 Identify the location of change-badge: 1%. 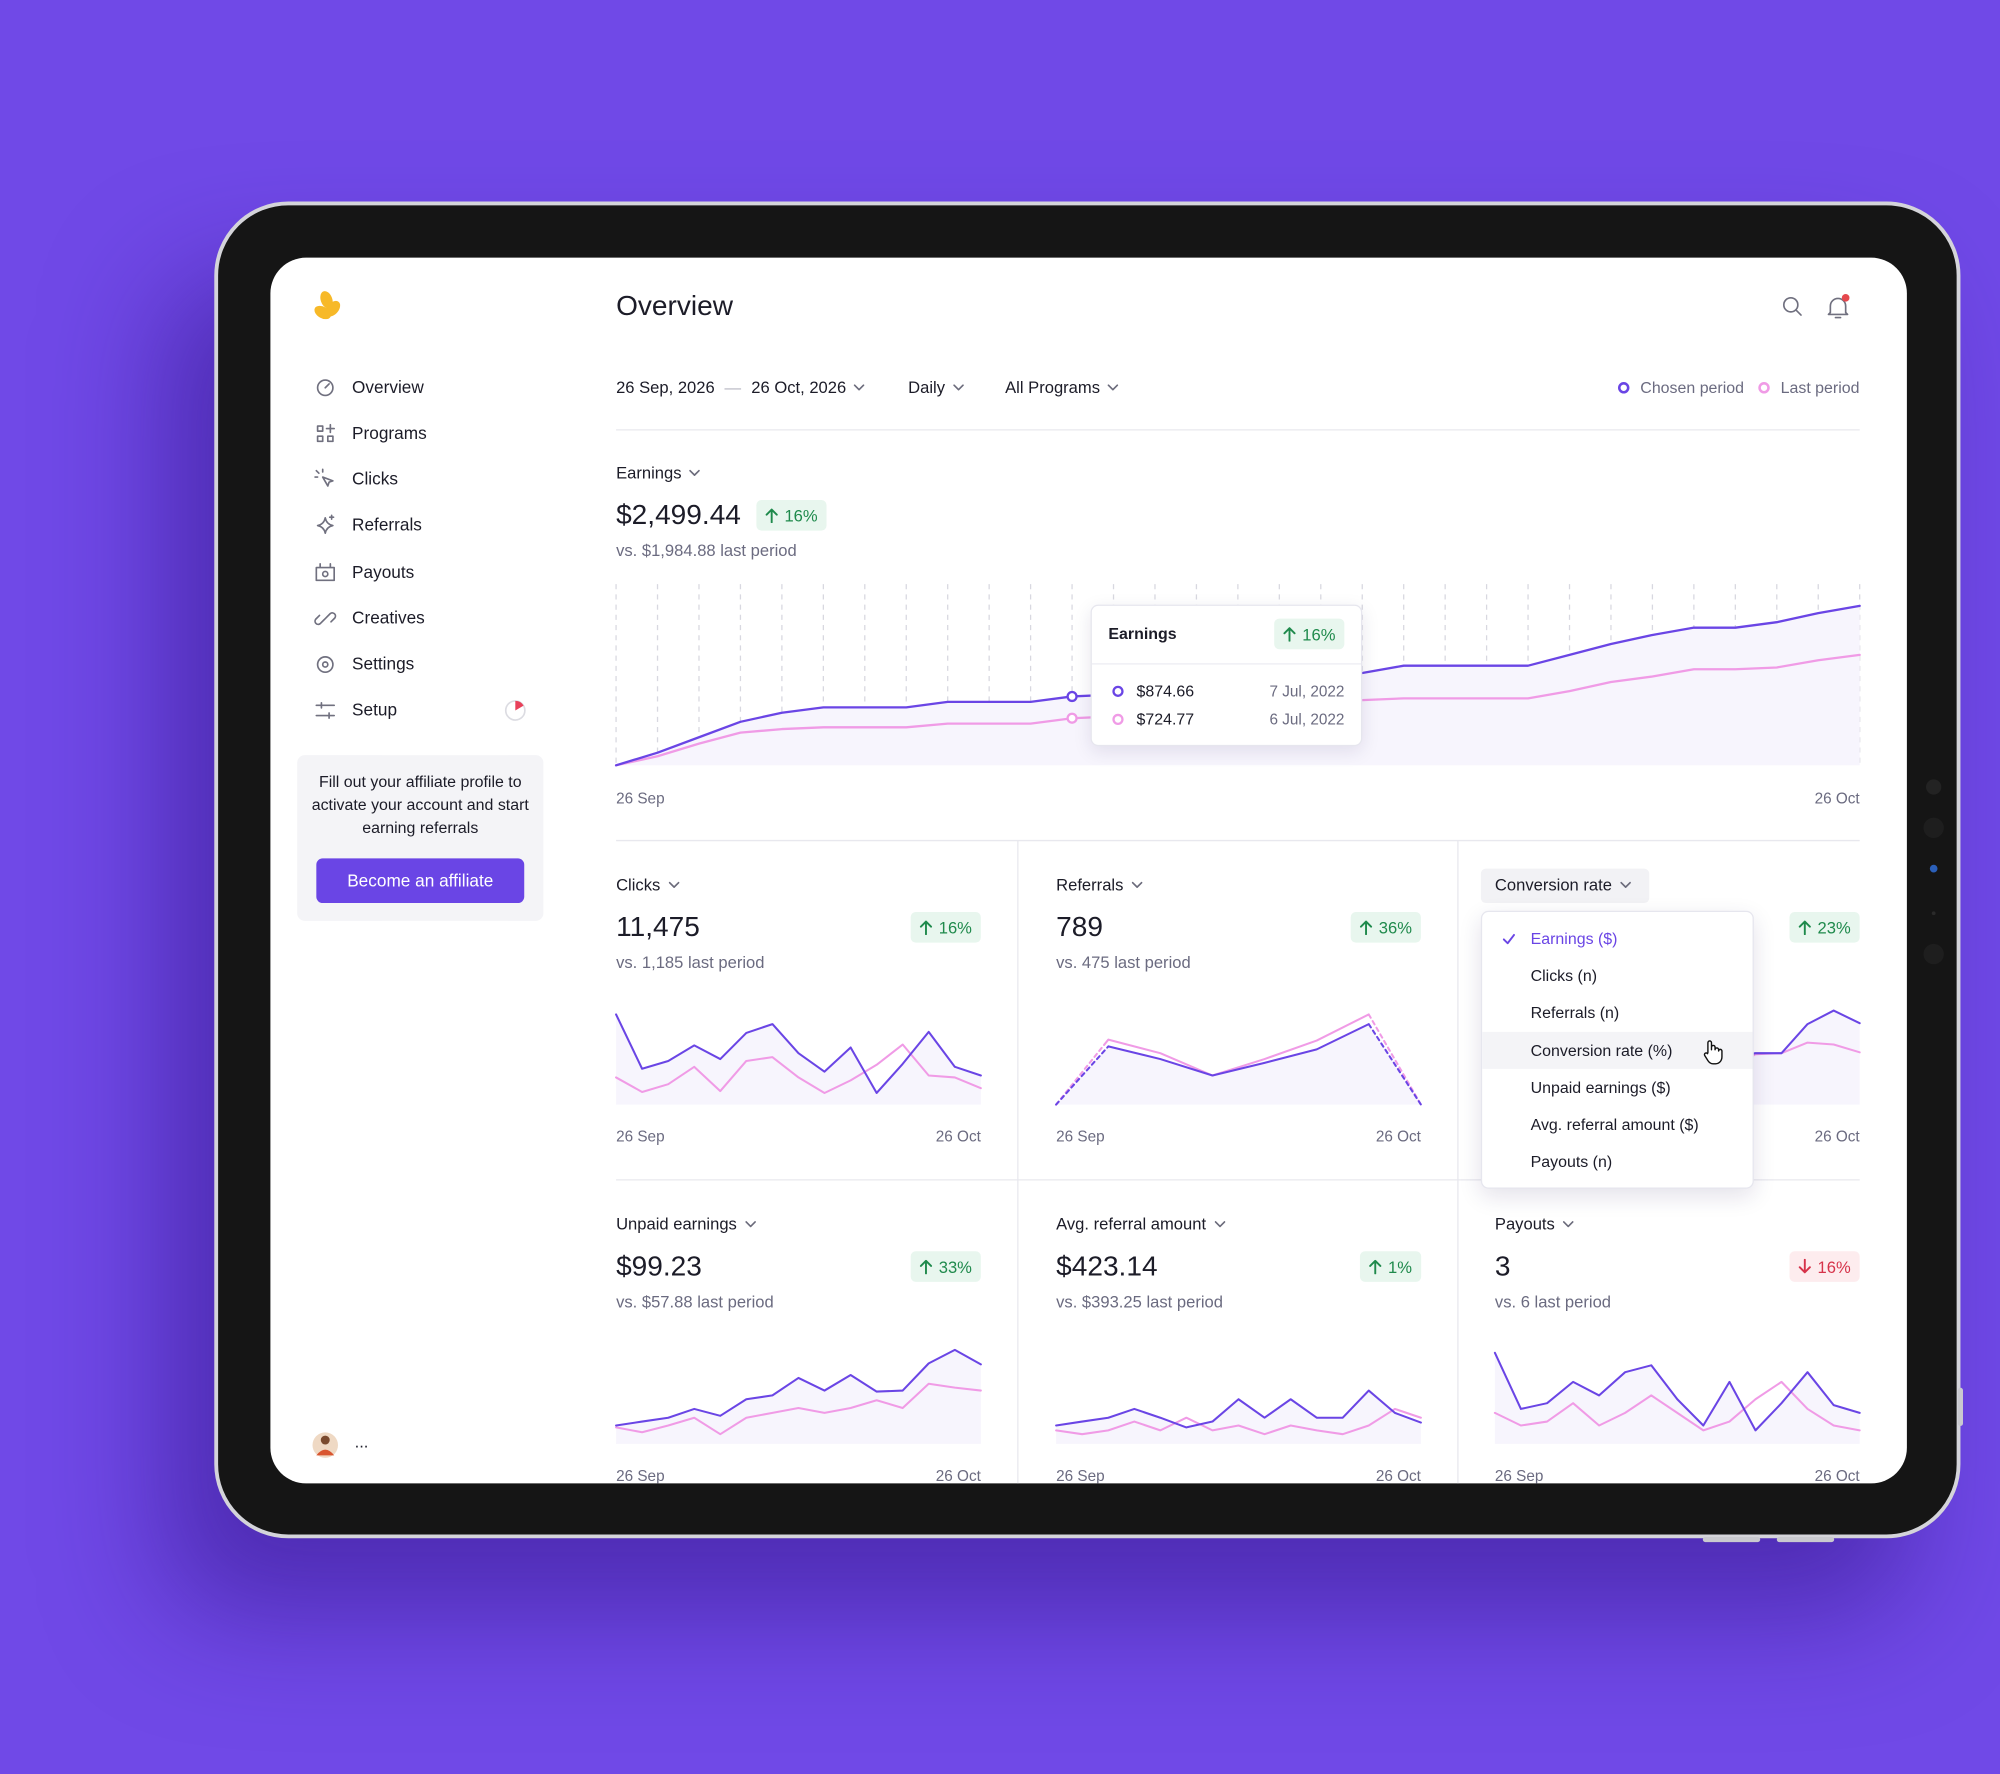
(1390, 1266).